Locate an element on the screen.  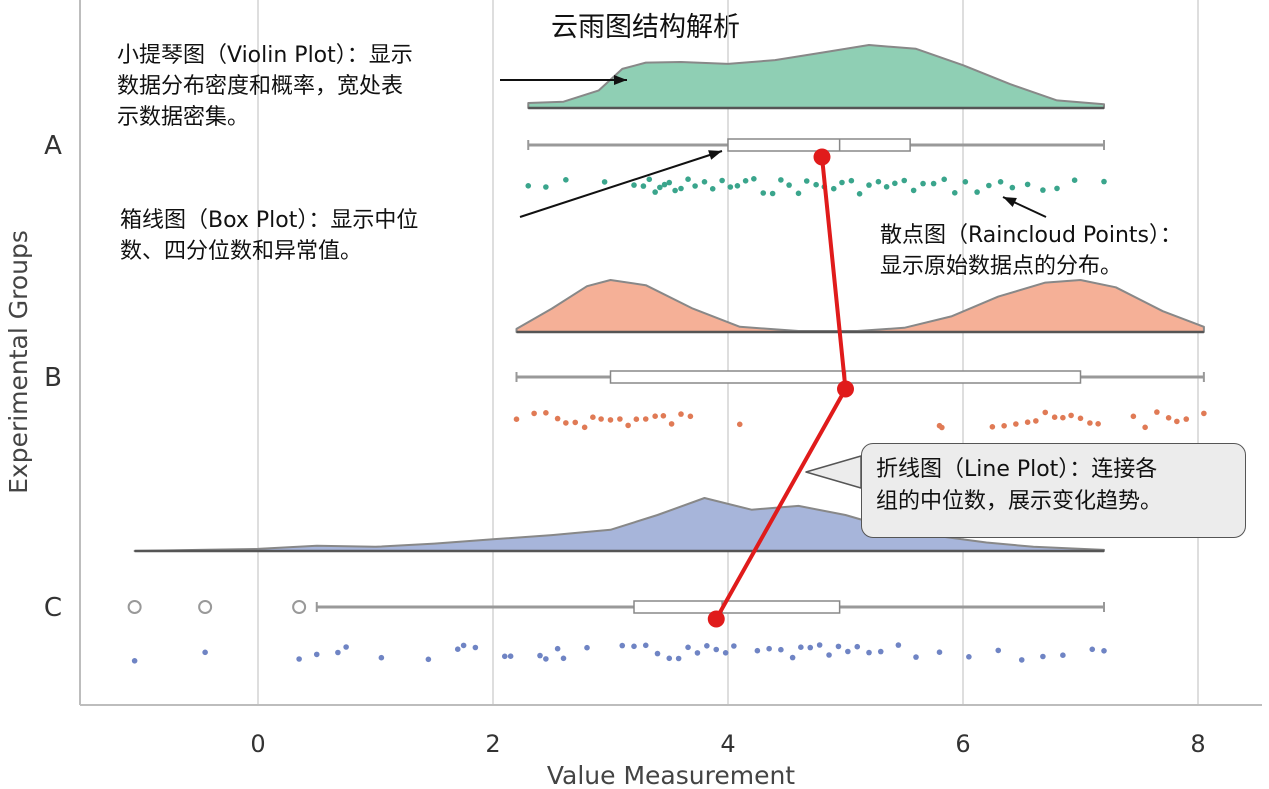
points-annotation-arrow-head is located at coordinates (1010, 202).